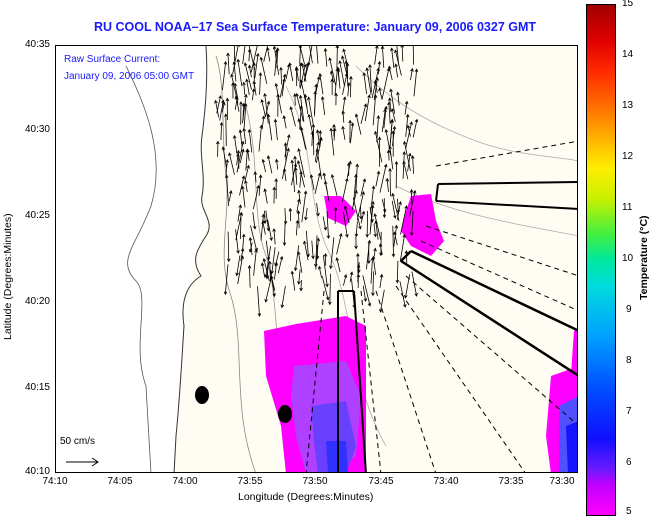  I want to click on current-label-line1: Raw Surface Current:, so click(112, 59).